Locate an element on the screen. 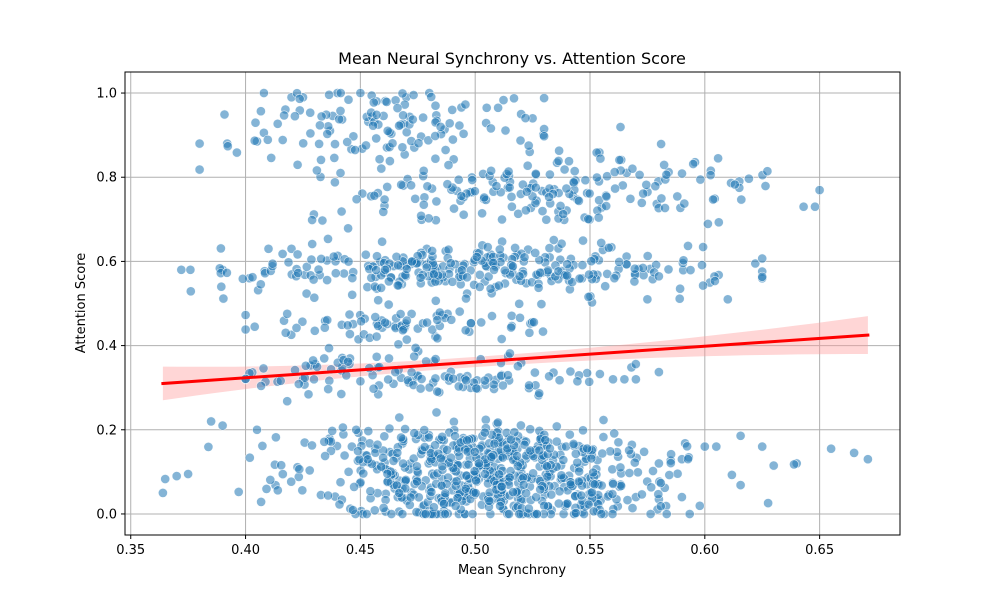 The width and height of the screenshot is (1000, 600). x-tick-label: 0.65 is located at coordinates (819, 550).